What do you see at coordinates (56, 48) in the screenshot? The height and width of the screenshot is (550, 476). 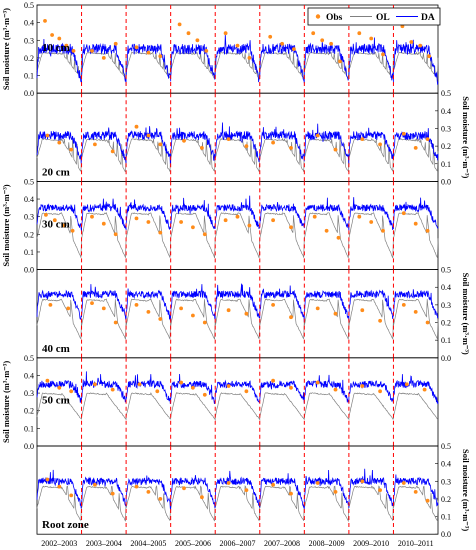 I see `depth-label: 10 cm` at bounding box center [56, 48].